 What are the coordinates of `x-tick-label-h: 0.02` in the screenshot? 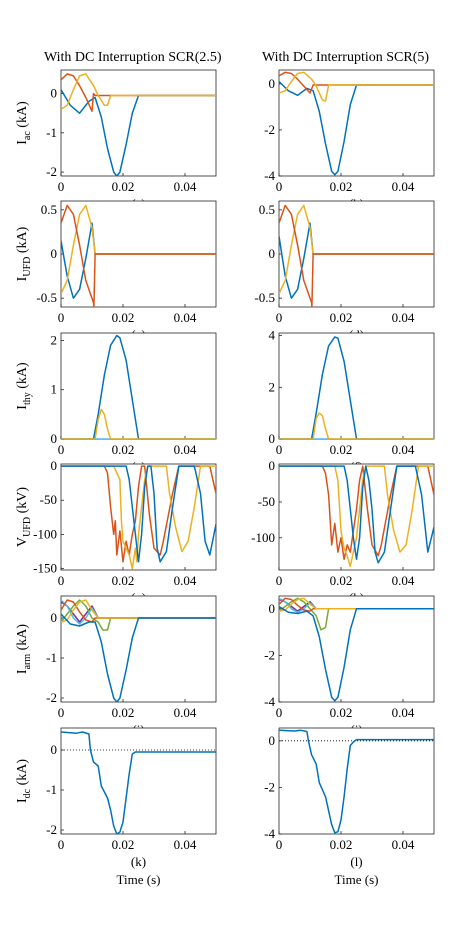 It's located at (341, 580).